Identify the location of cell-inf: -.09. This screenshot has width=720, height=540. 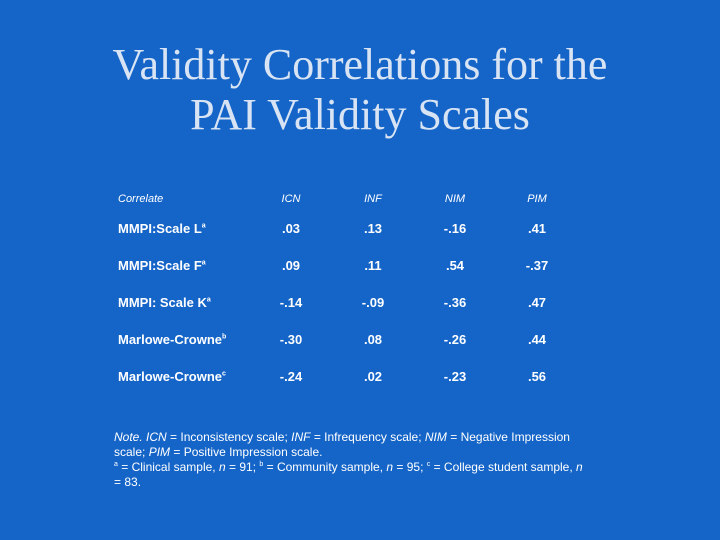
(373, 302).